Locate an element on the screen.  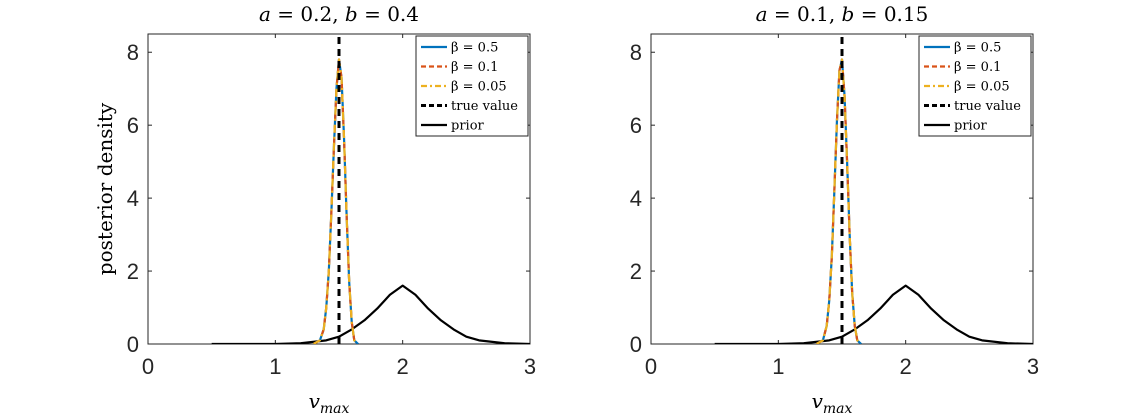
title-part: = 0.1, is located at coordinates (805, 14).